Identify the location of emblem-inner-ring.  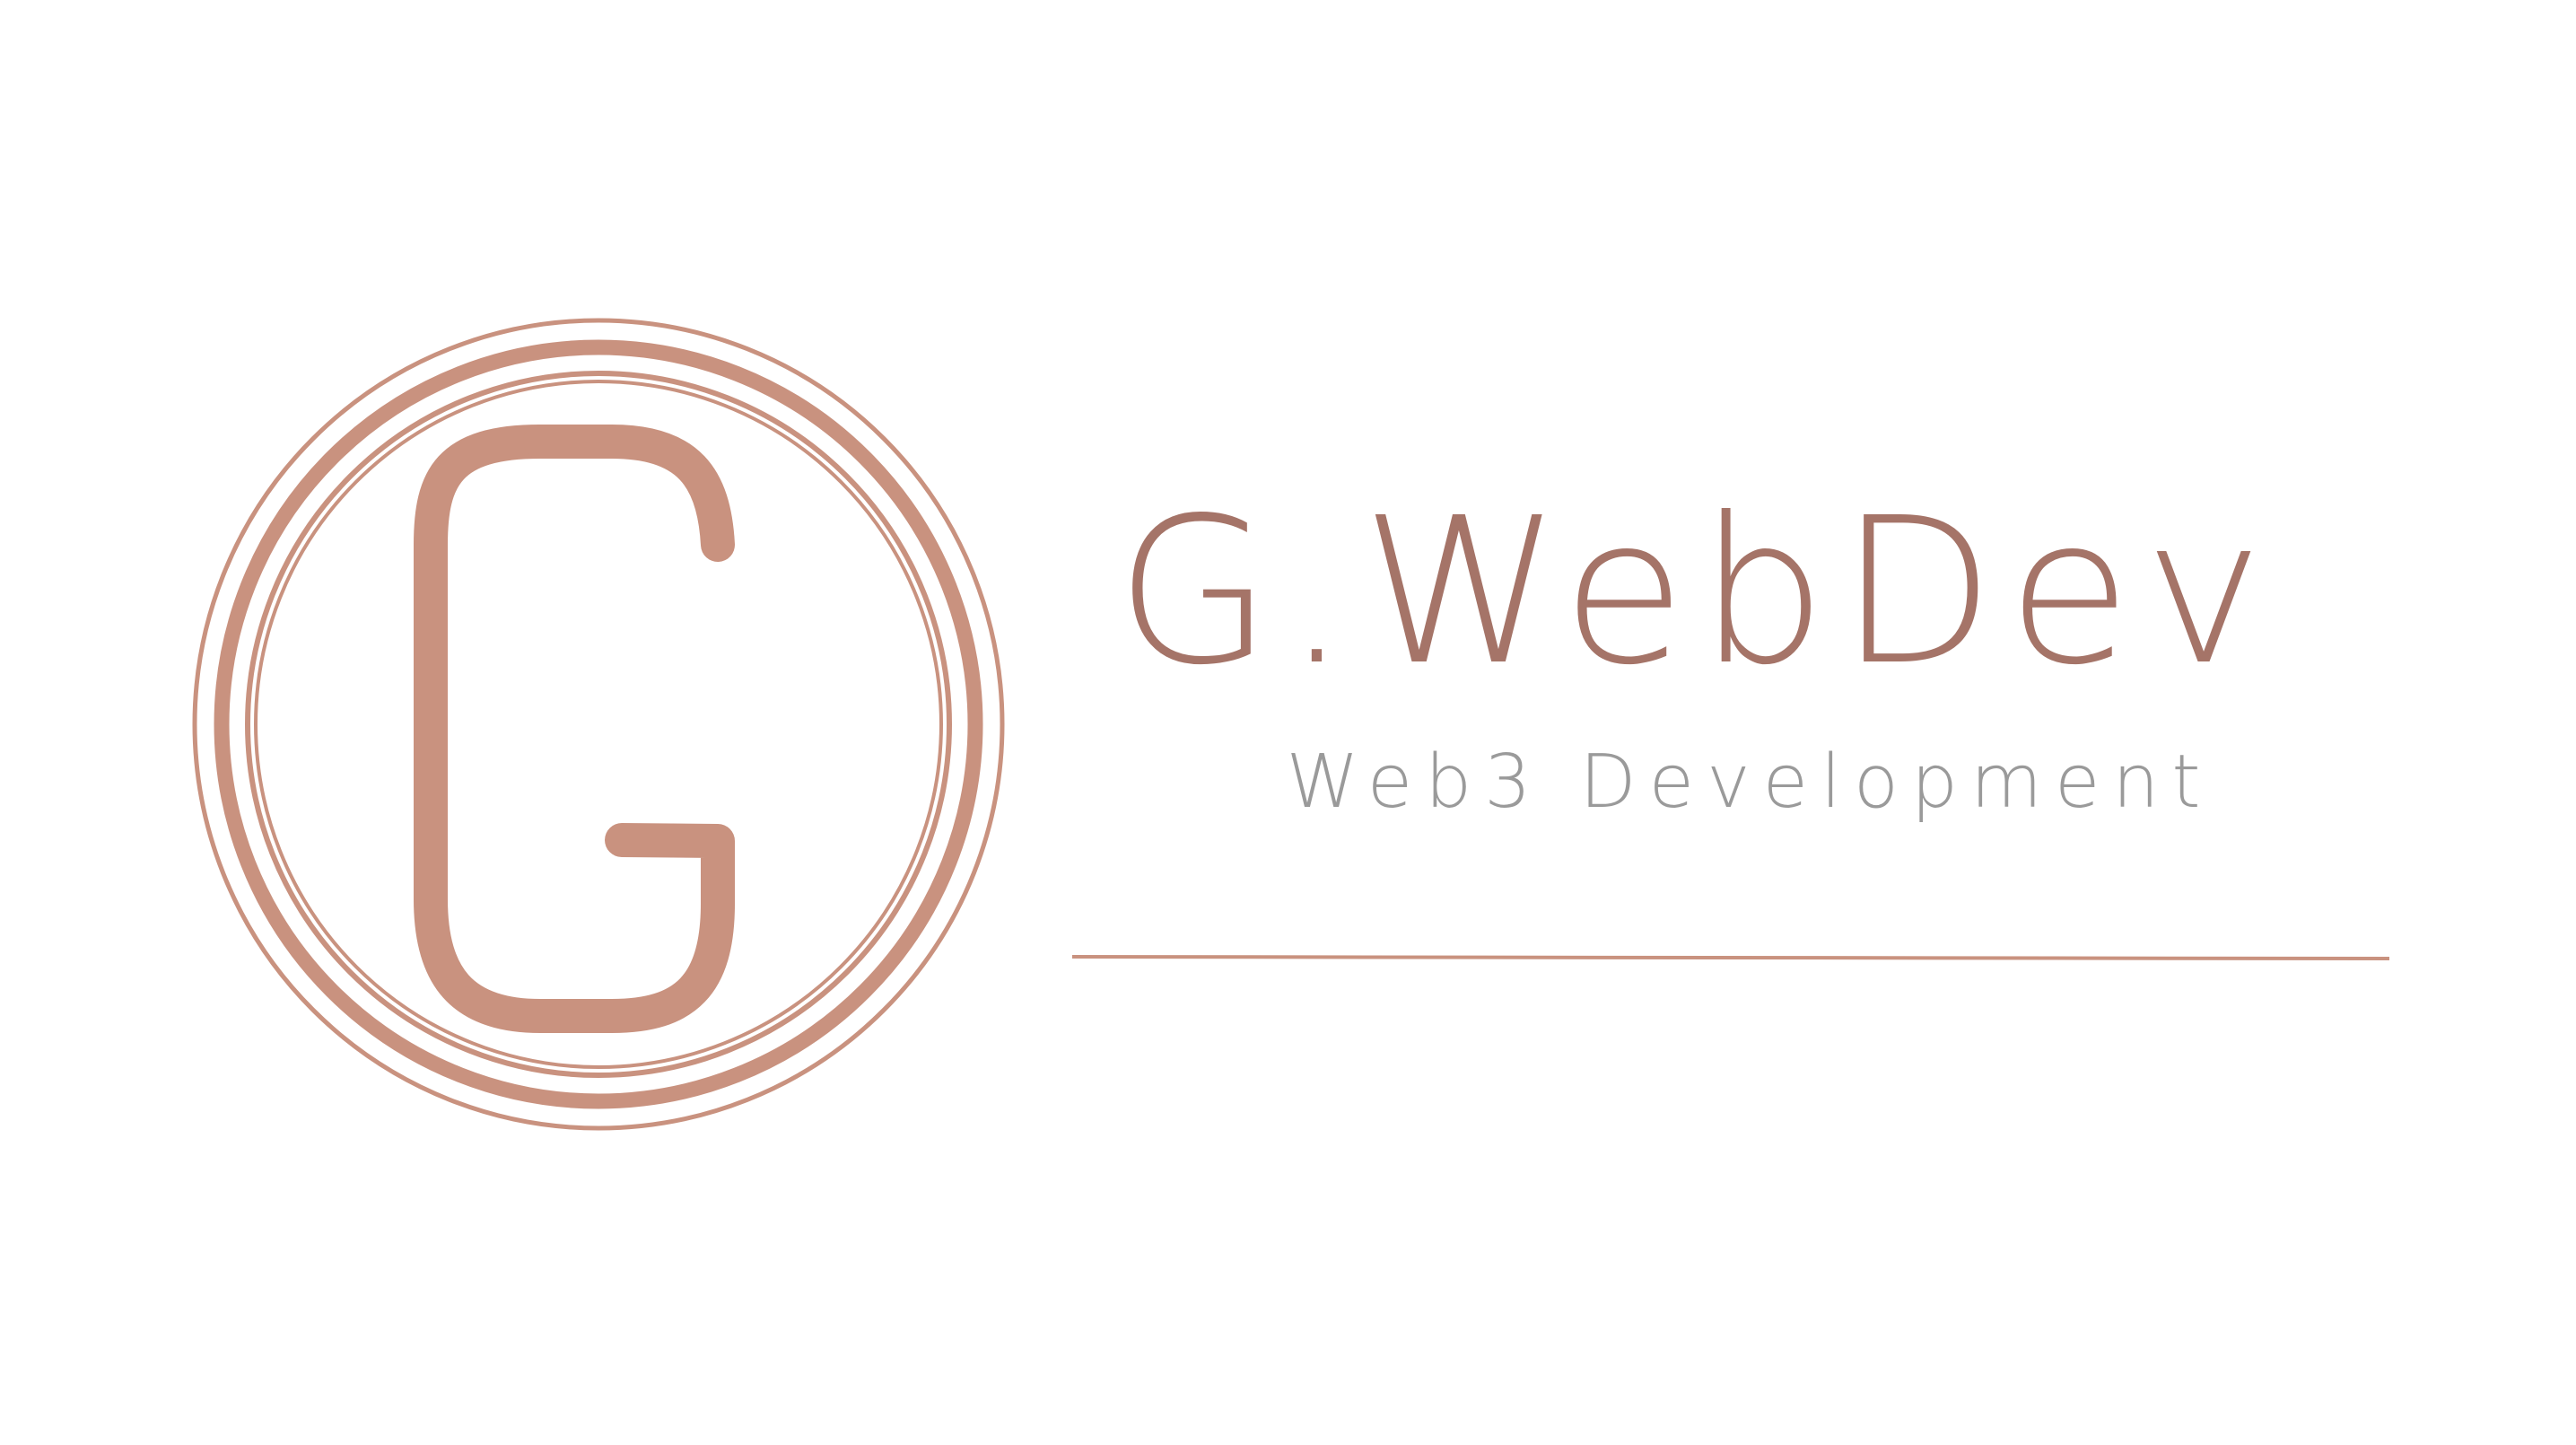
(599, 724).